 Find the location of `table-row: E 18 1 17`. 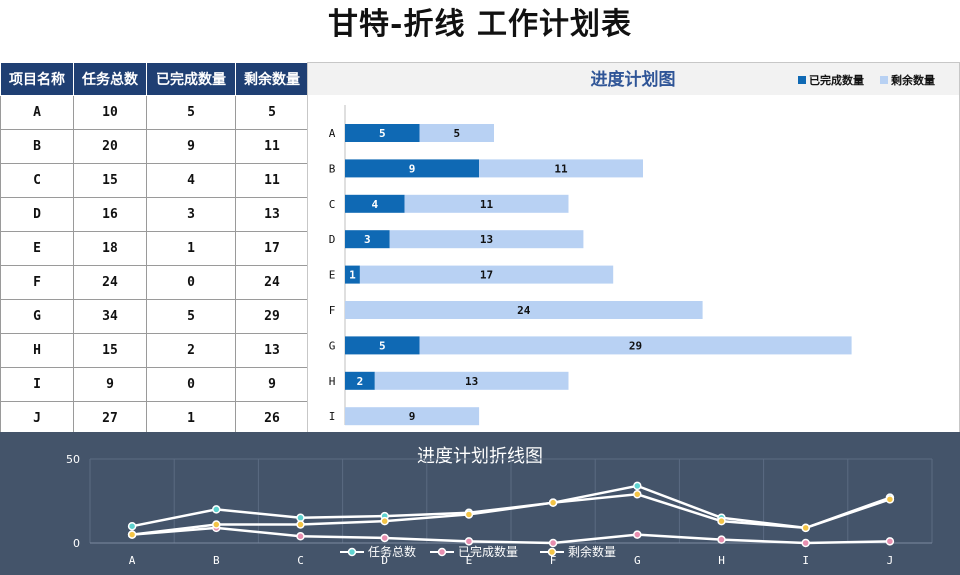

table-row: E 18 1 17 is located at coordinates (154, 248).